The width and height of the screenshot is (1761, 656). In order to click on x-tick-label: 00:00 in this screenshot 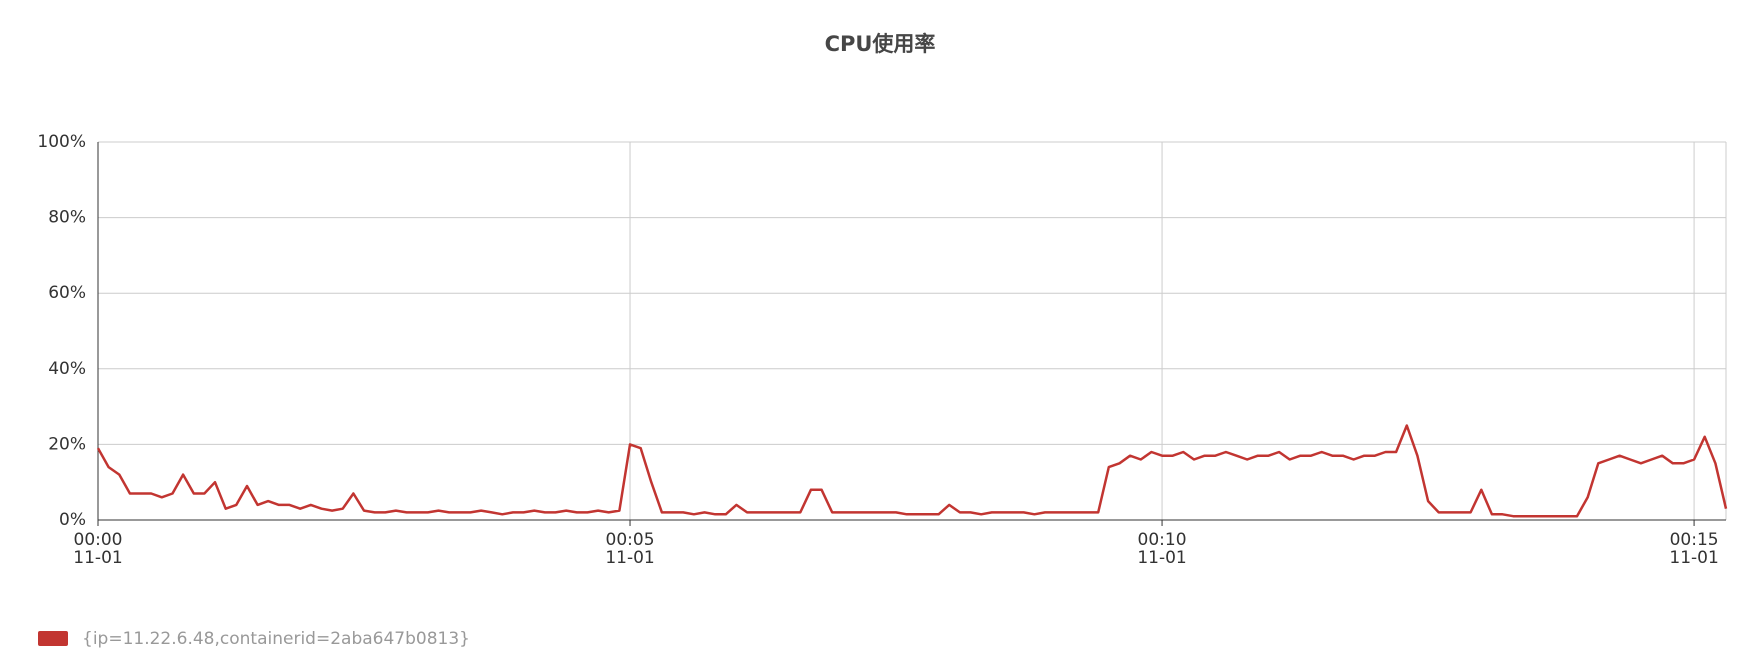, I will do `click(98, 540)`.